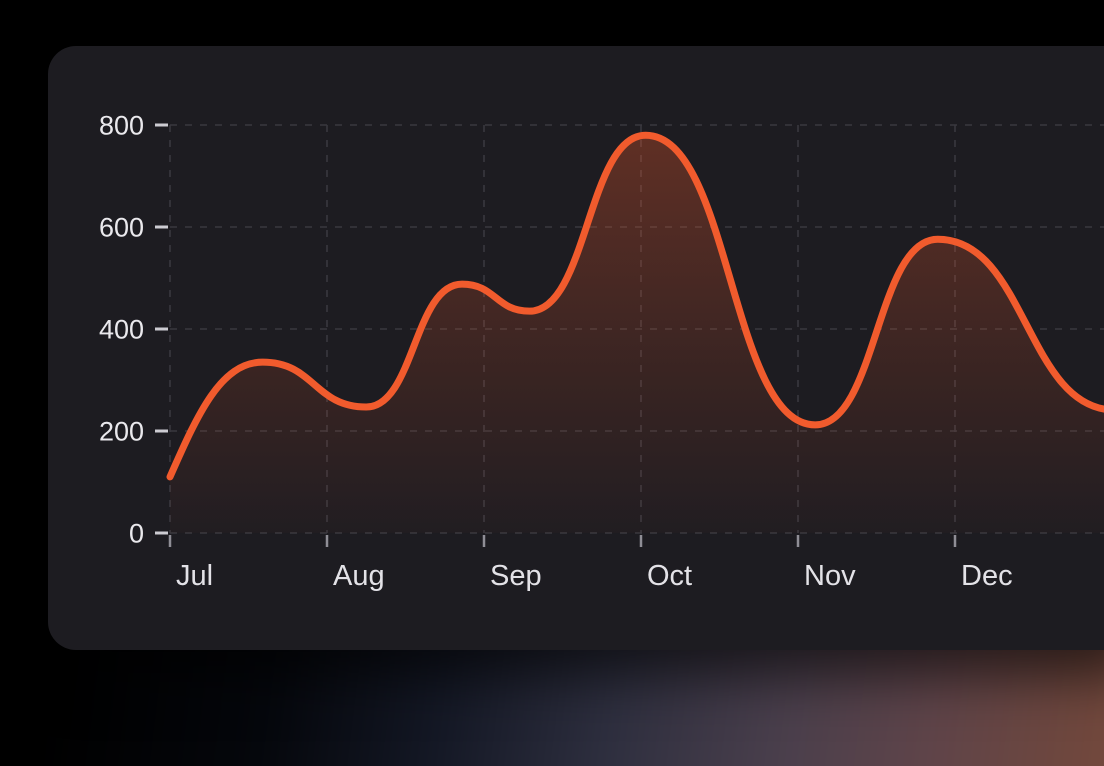 This screenshot has height=766, width=1104. I want to click on y-axis-label: 0, so click(136, 533).